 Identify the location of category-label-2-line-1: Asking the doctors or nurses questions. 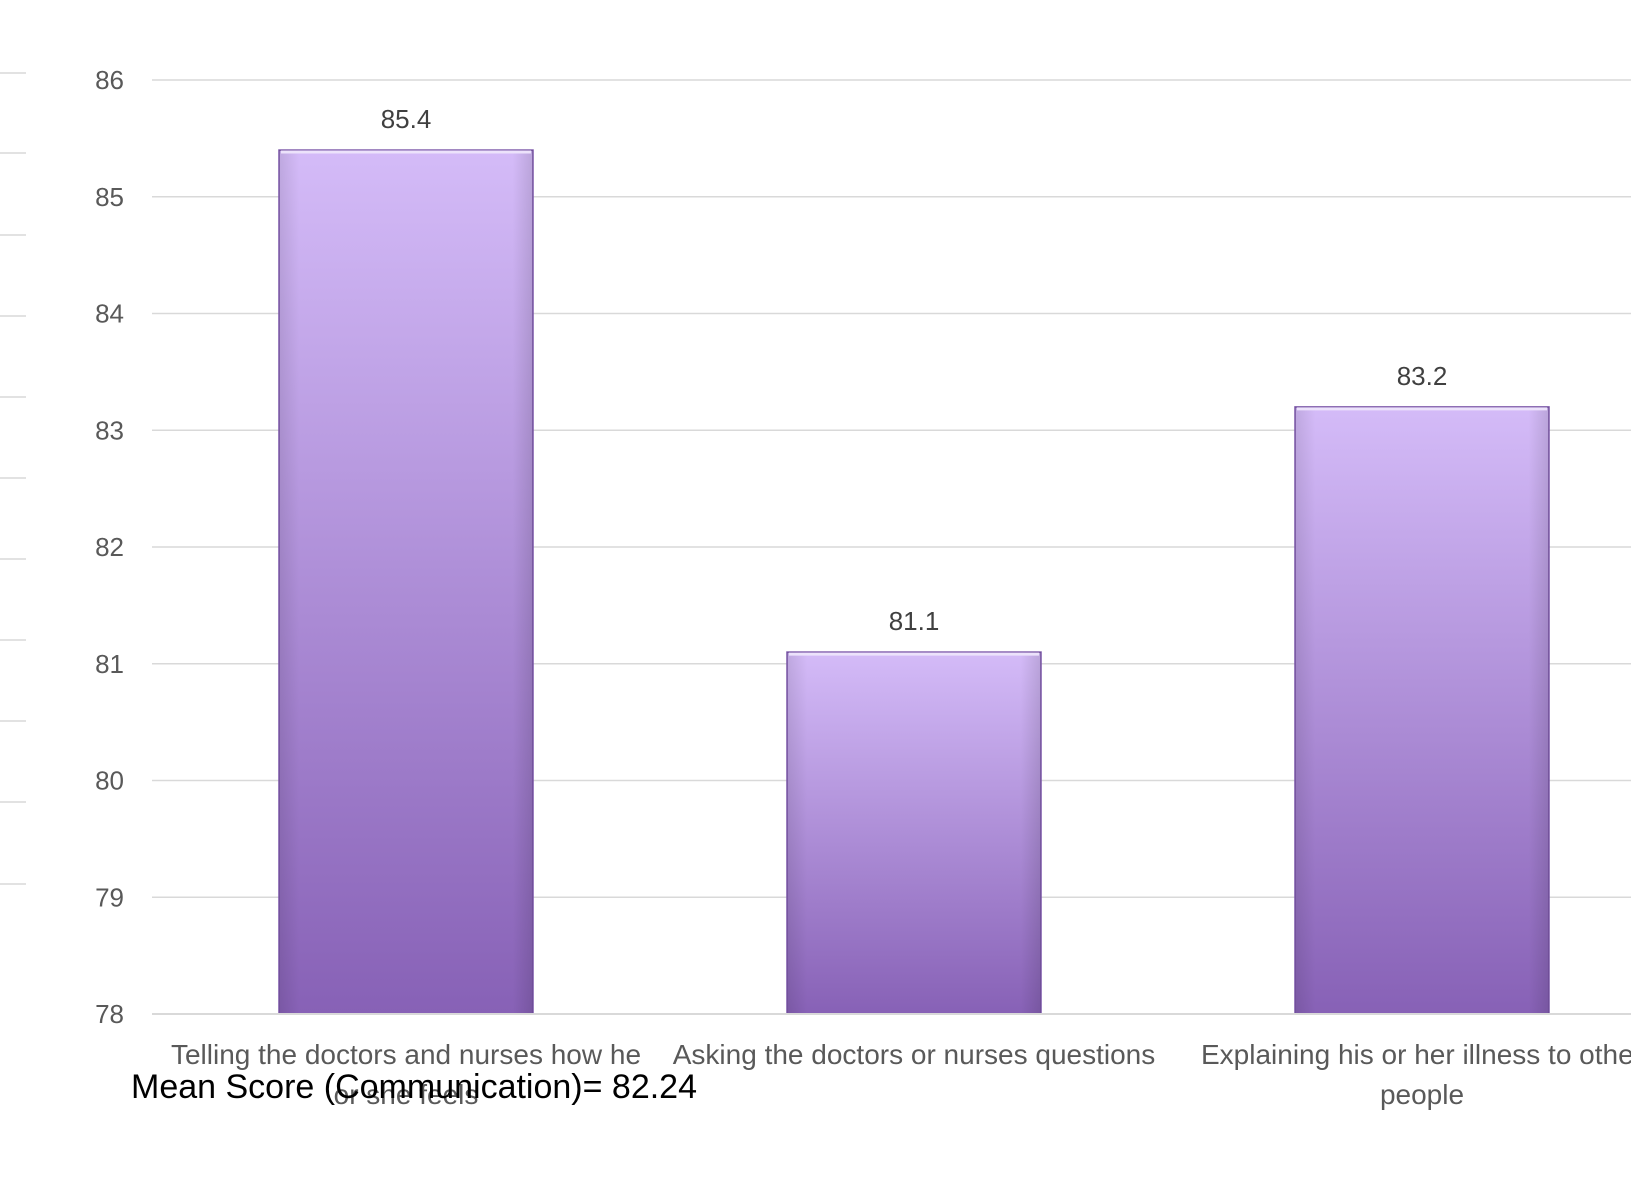
(914, 1054).